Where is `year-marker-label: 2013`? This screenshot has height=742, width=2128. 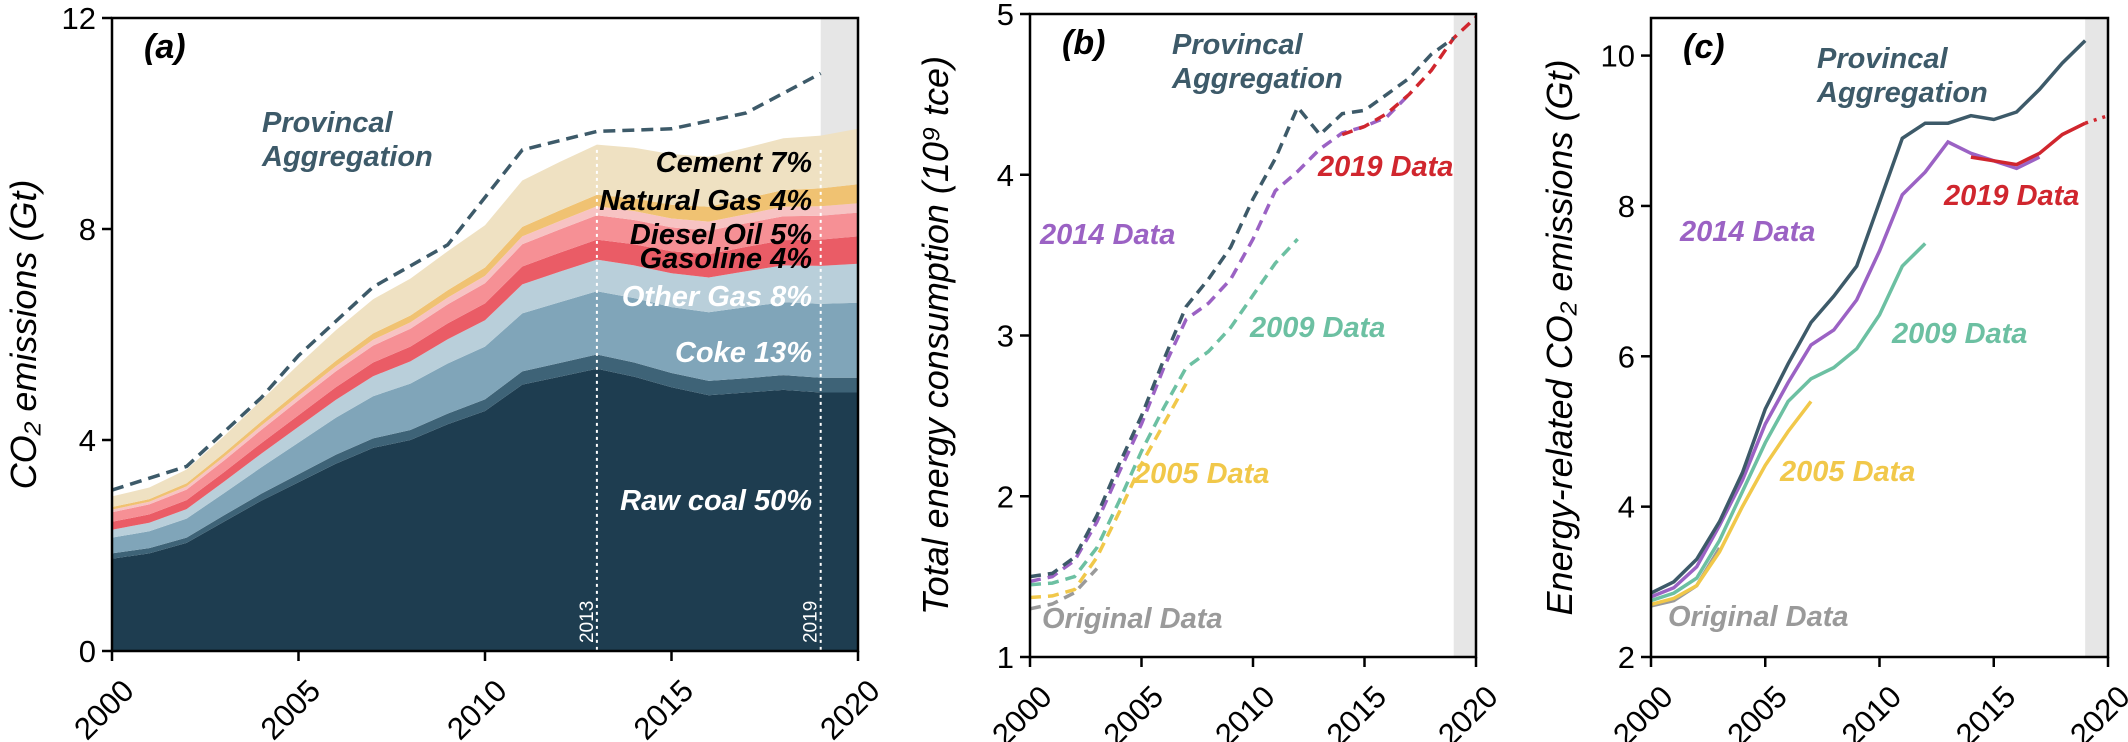
year-marker-label: 2013 is located at coordinates (587, 622).